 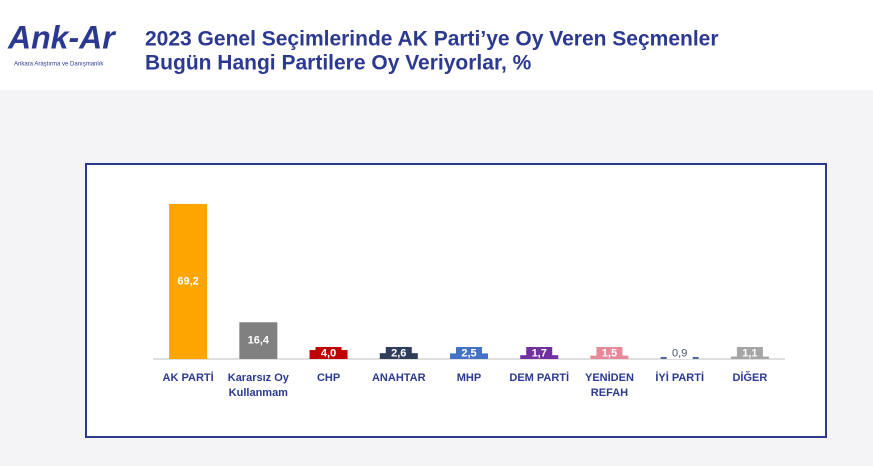 I want to click on x-tick-label: DİĞER, so click(x=749, y=377).